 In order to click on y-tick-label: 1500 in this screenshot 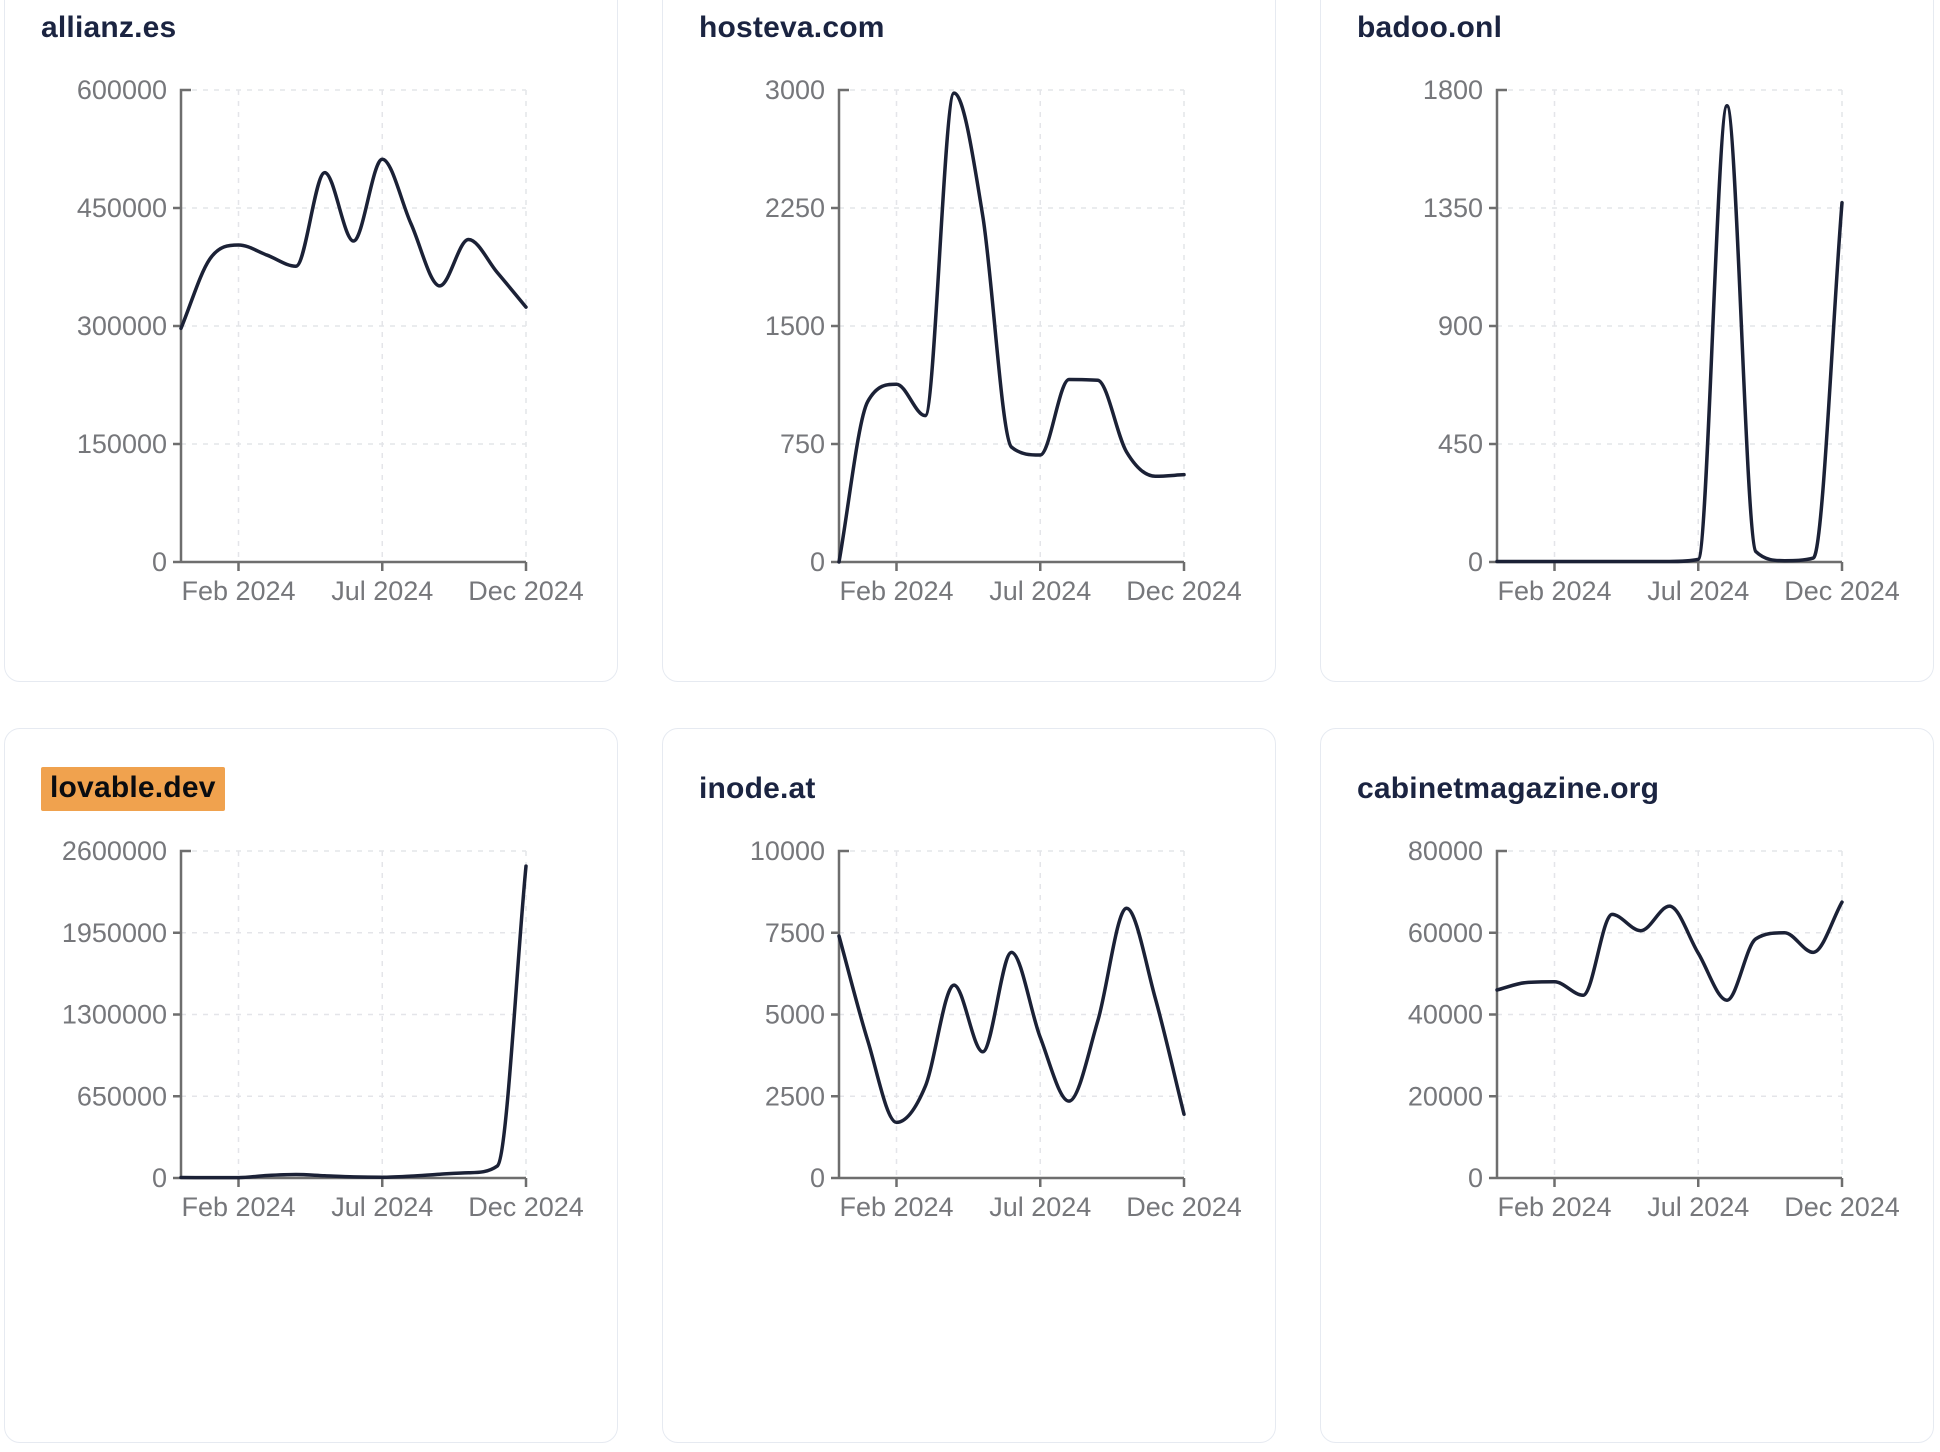, I will do `click(795, 326)`.